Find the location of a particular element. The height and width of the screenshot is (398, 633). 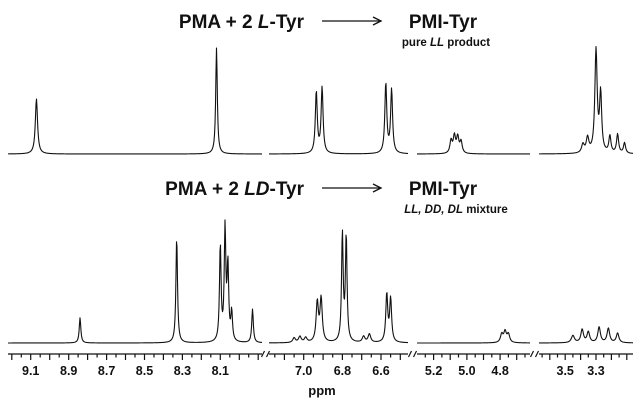

reaction-bottom-note: LL, DD, DL mixture is located at coordinates (456, 210).